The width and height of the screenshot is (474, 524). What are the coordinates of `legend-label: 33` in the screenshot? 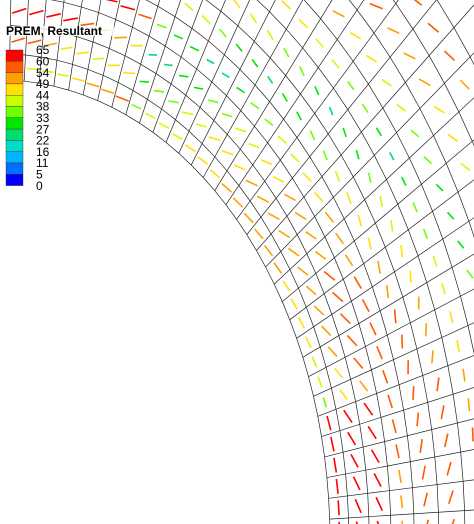 It's located at (43, 118).